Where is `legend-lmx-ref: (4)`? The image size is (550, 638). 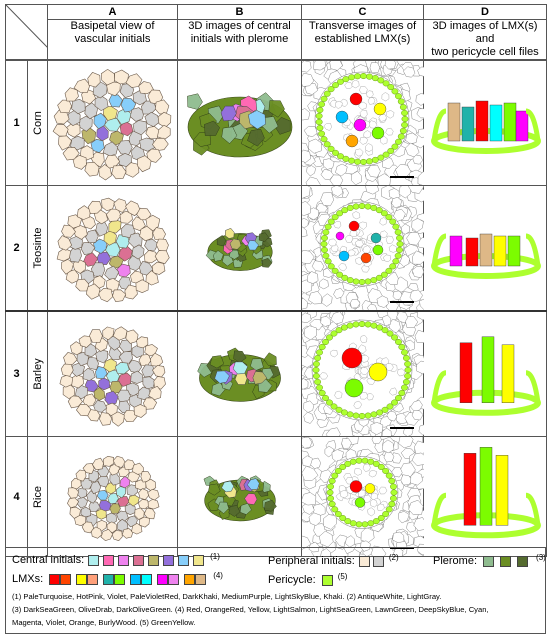 legend-lmx-ref: (4) is located at coordinates (218, 575).